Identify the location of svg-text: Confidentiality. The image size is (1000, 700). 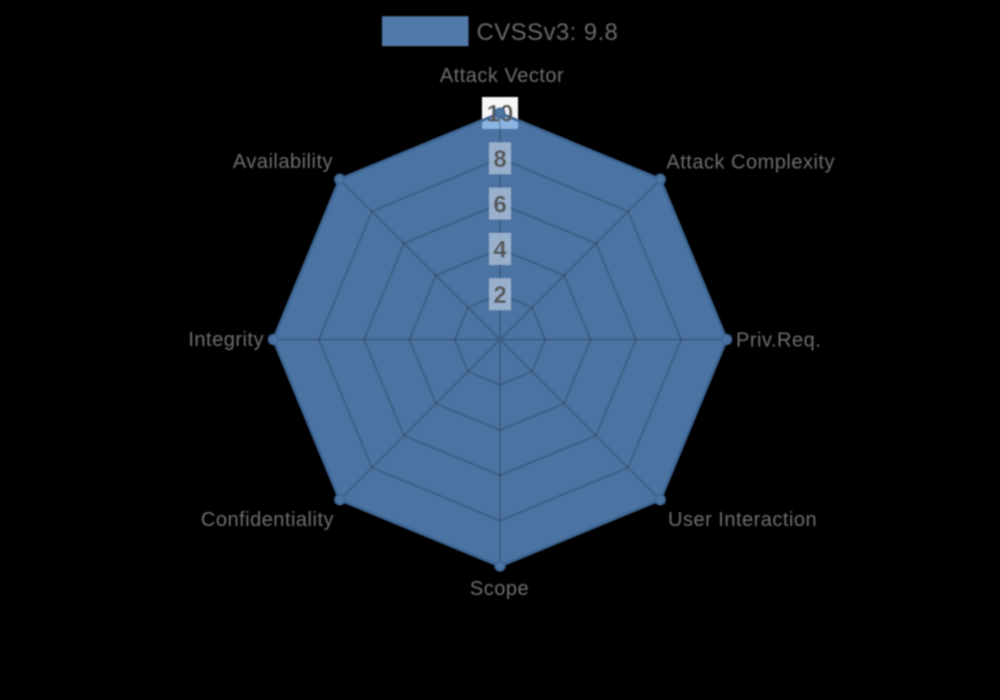
(267, 520).